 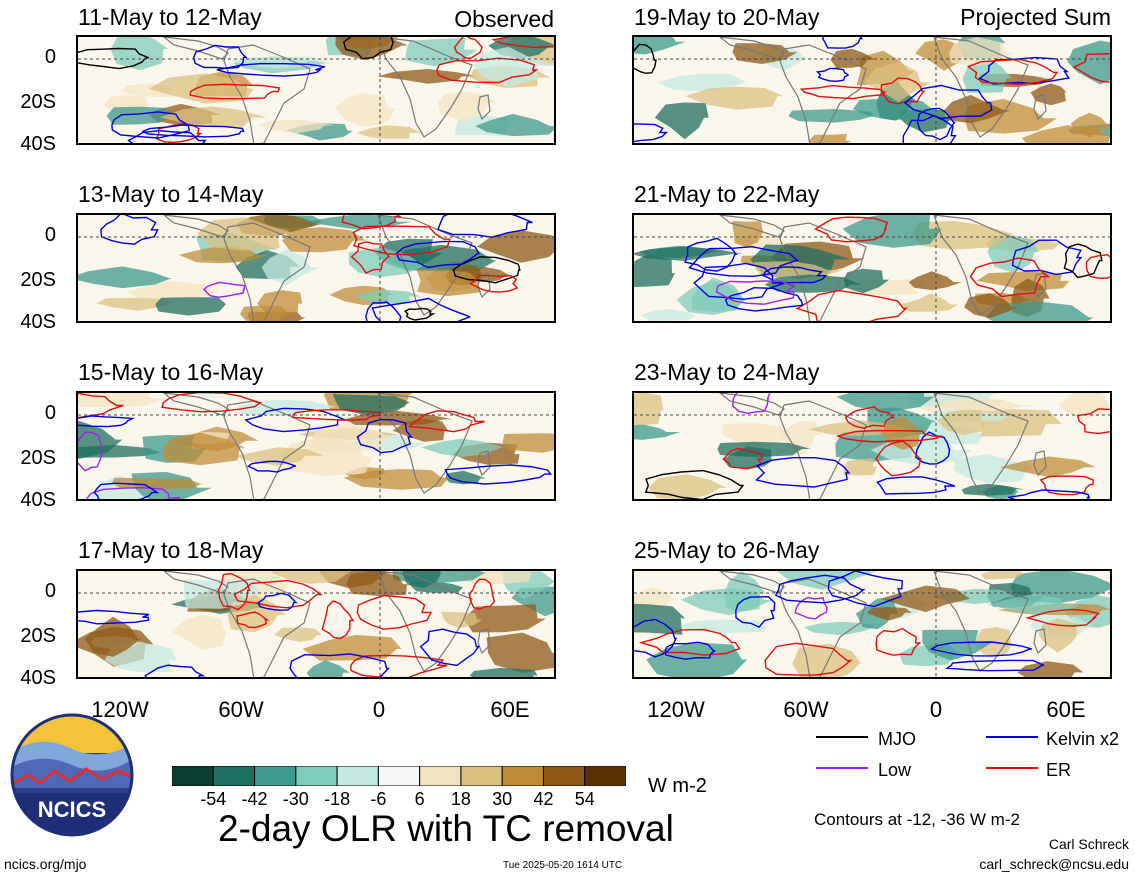 What do you see at coordinates (504, 19) in the screenshot?
I see `observed-tag: Observed` at bounding box center [504, 19].